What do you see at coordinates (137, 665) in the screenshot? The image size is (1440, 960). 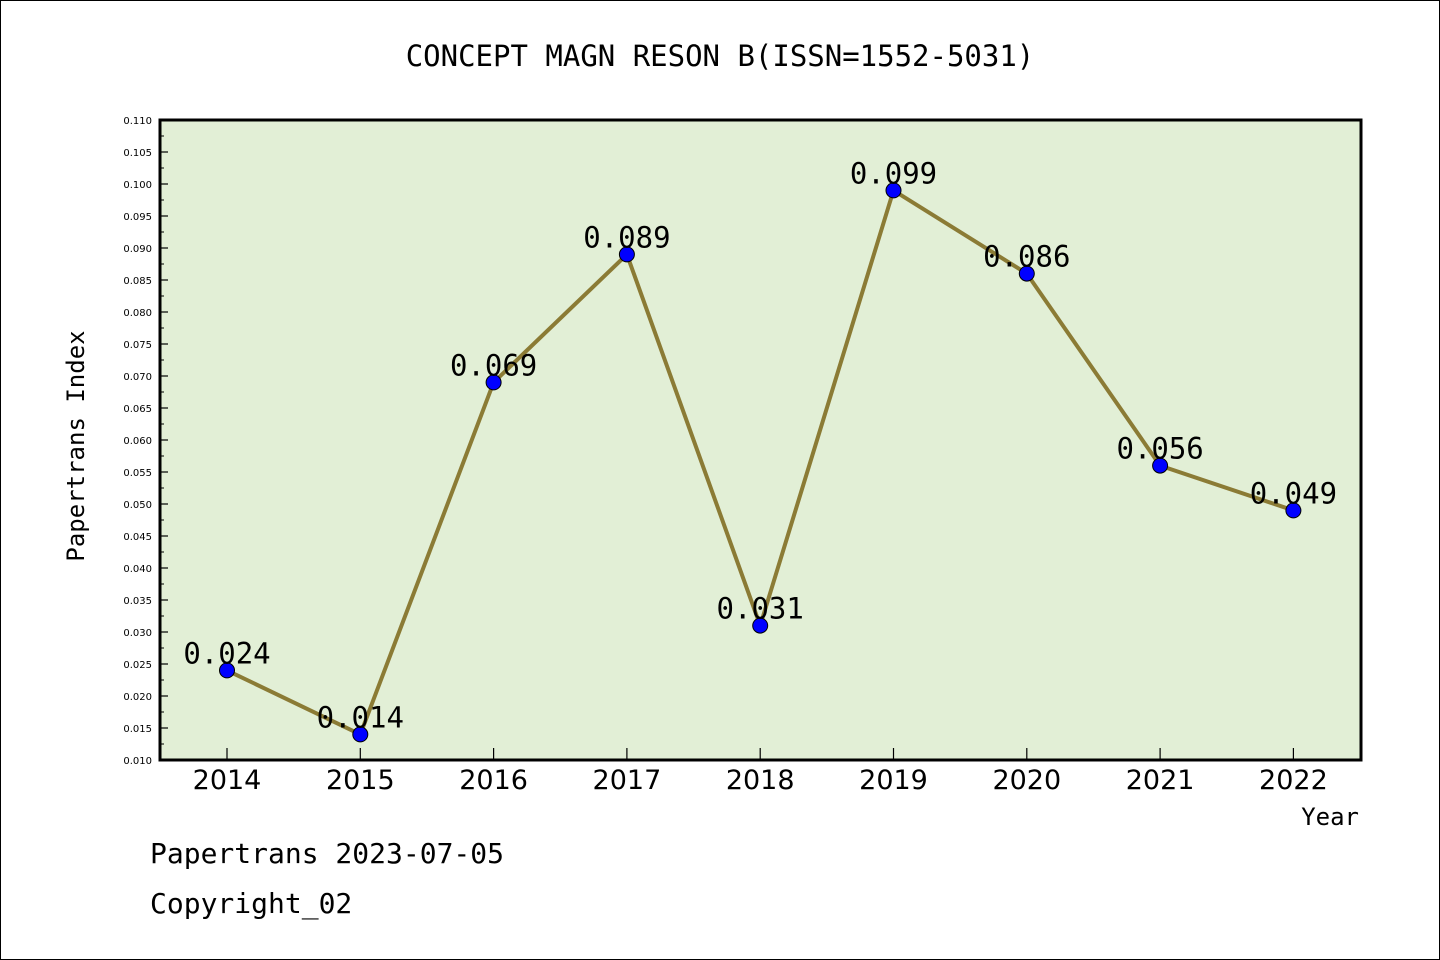 I see `y-tick-label: 0.025` at bounding box center [137, 665].